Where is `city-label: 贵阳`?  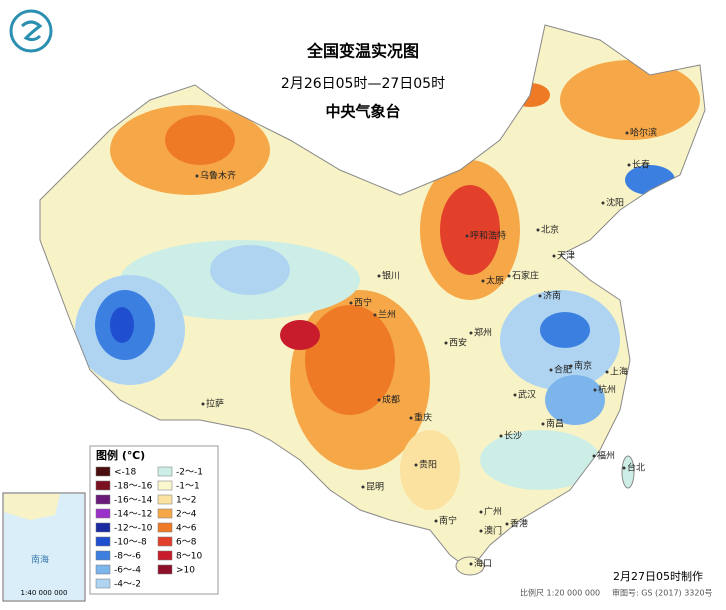
city-label: 贵阳 is located at coordinates (428, 465).